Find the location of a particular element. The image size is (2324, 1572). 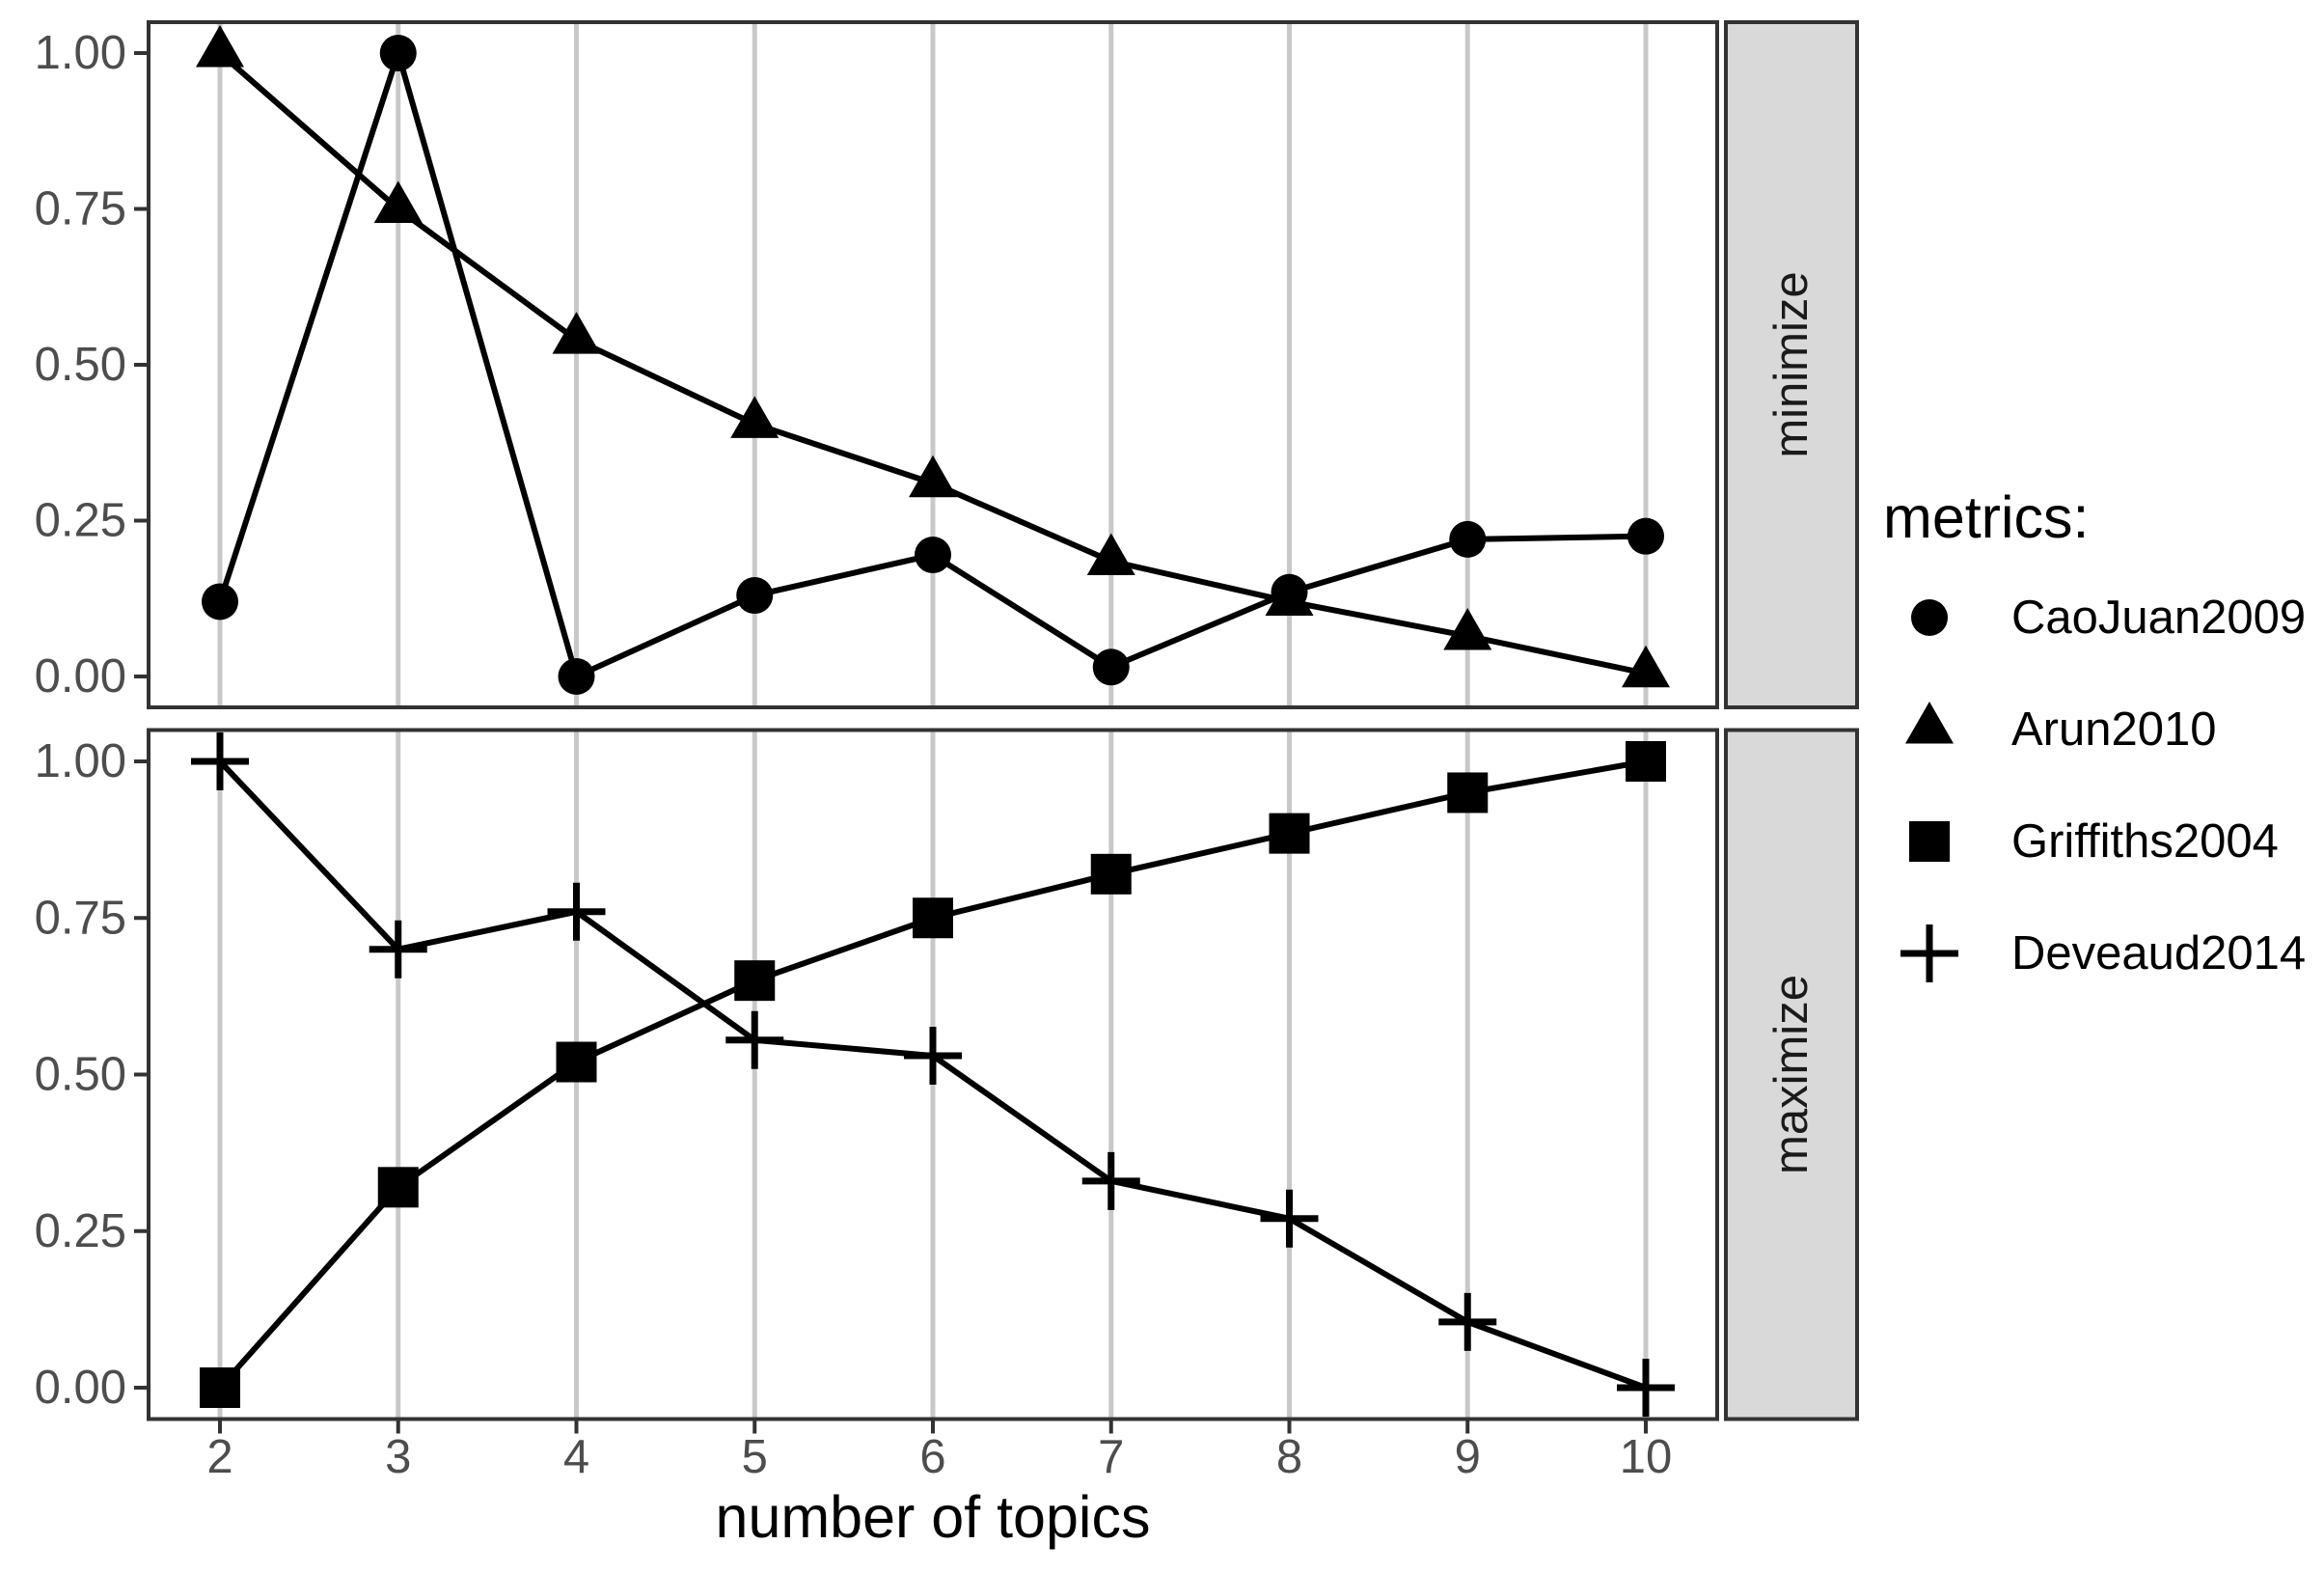

legend-item: Deveaud2014 is located at coordinates (2103, 953).